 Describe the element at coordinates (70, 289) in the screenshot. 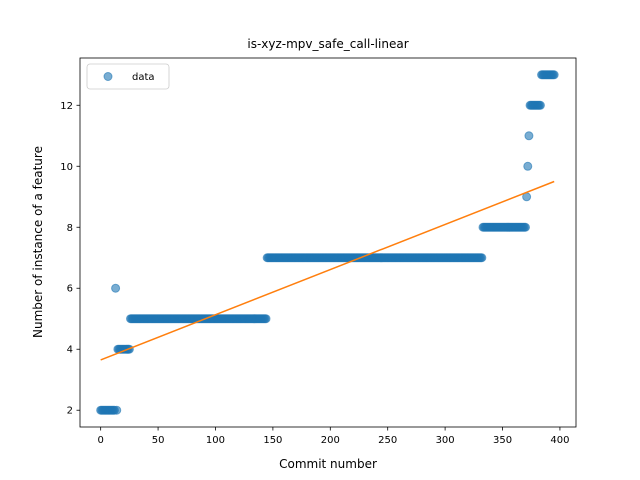

I see `y-tick-label: 6` at that location.